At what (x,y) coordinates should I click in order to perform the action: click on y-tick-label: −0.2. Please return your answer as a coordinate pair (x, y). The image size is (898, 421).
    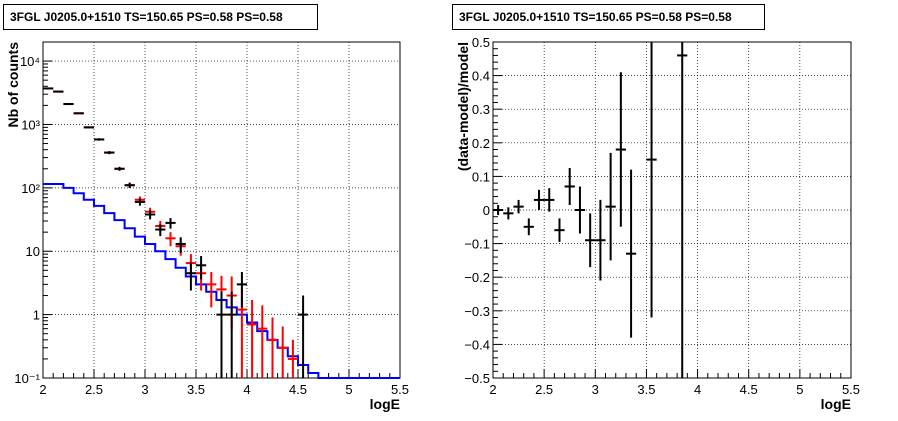
    Looking at the image, I should click on (477, 277).